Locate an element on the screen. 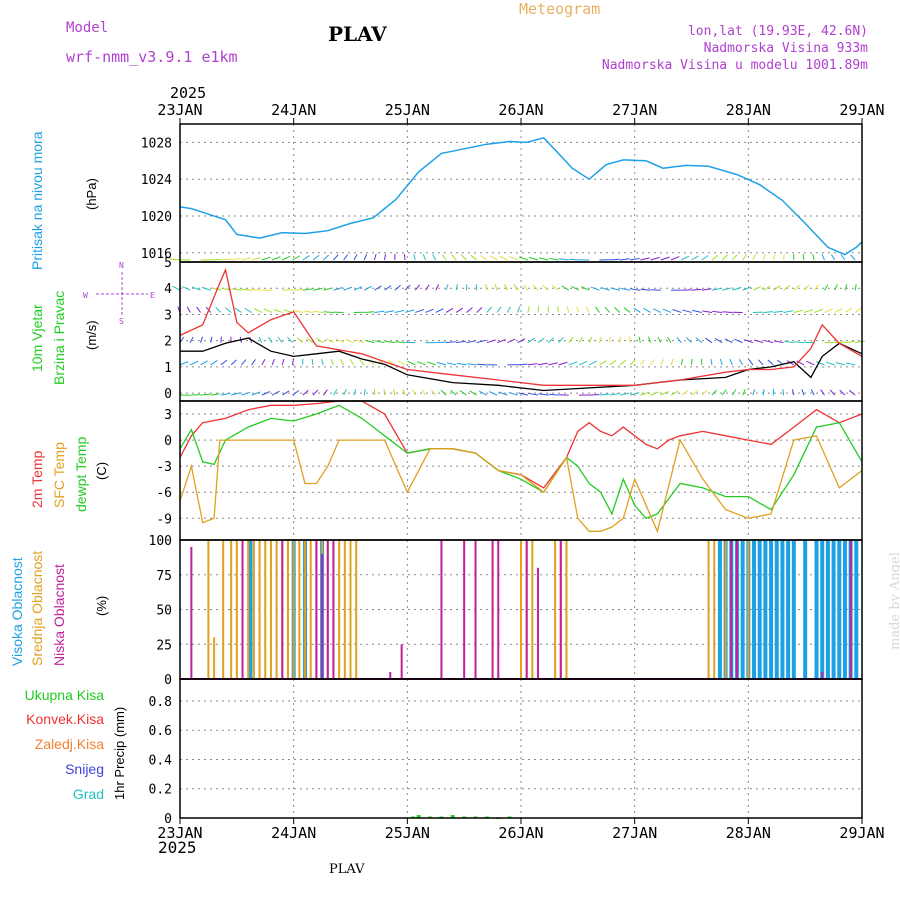 The height and width of the screenshot is (900, 900). high-cloud-axis-title: Visoka Oblacnost is located at coordinates (17, 611).